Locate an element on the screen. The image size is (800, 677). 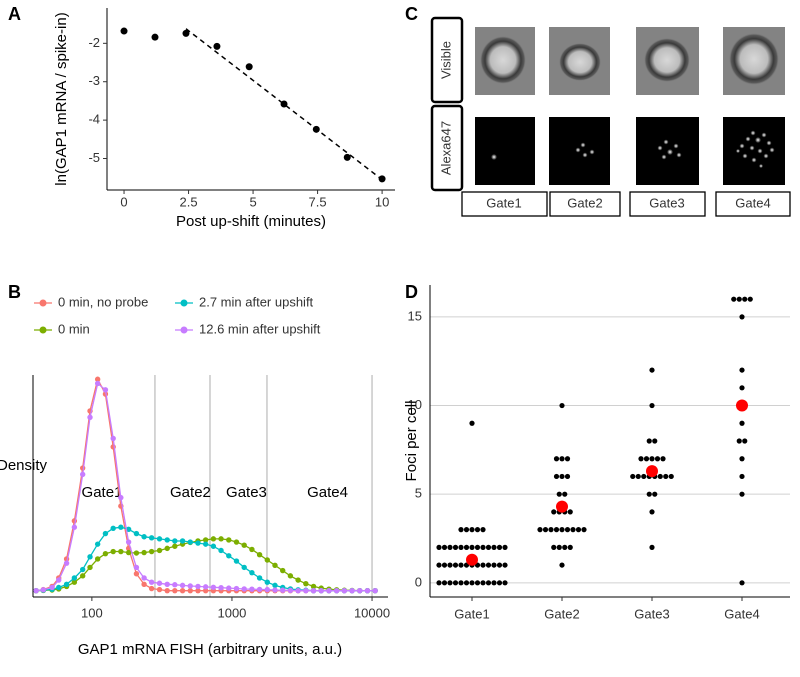
x-tick-label: Gate2 is located at coordinates (561, 613).